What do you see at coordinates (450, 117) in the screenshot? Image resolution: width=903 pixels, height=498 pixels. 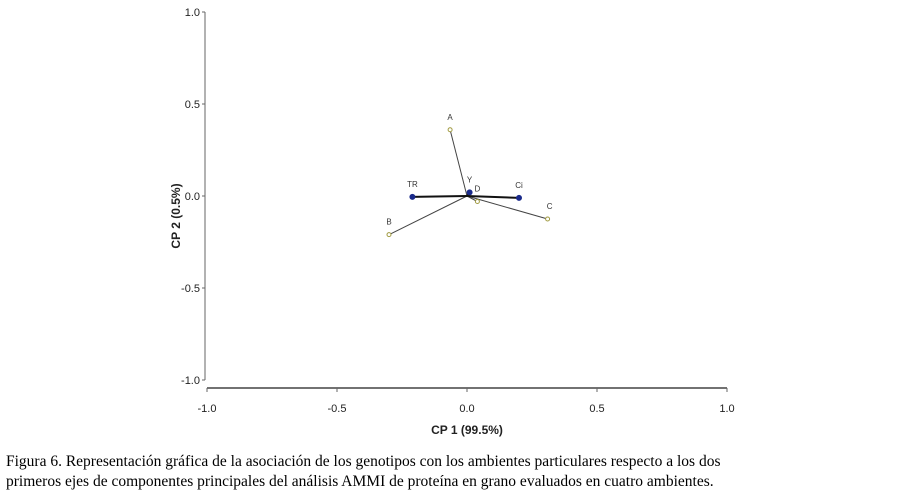 I see `point-label-A: A` at bounding box center [450, 117].